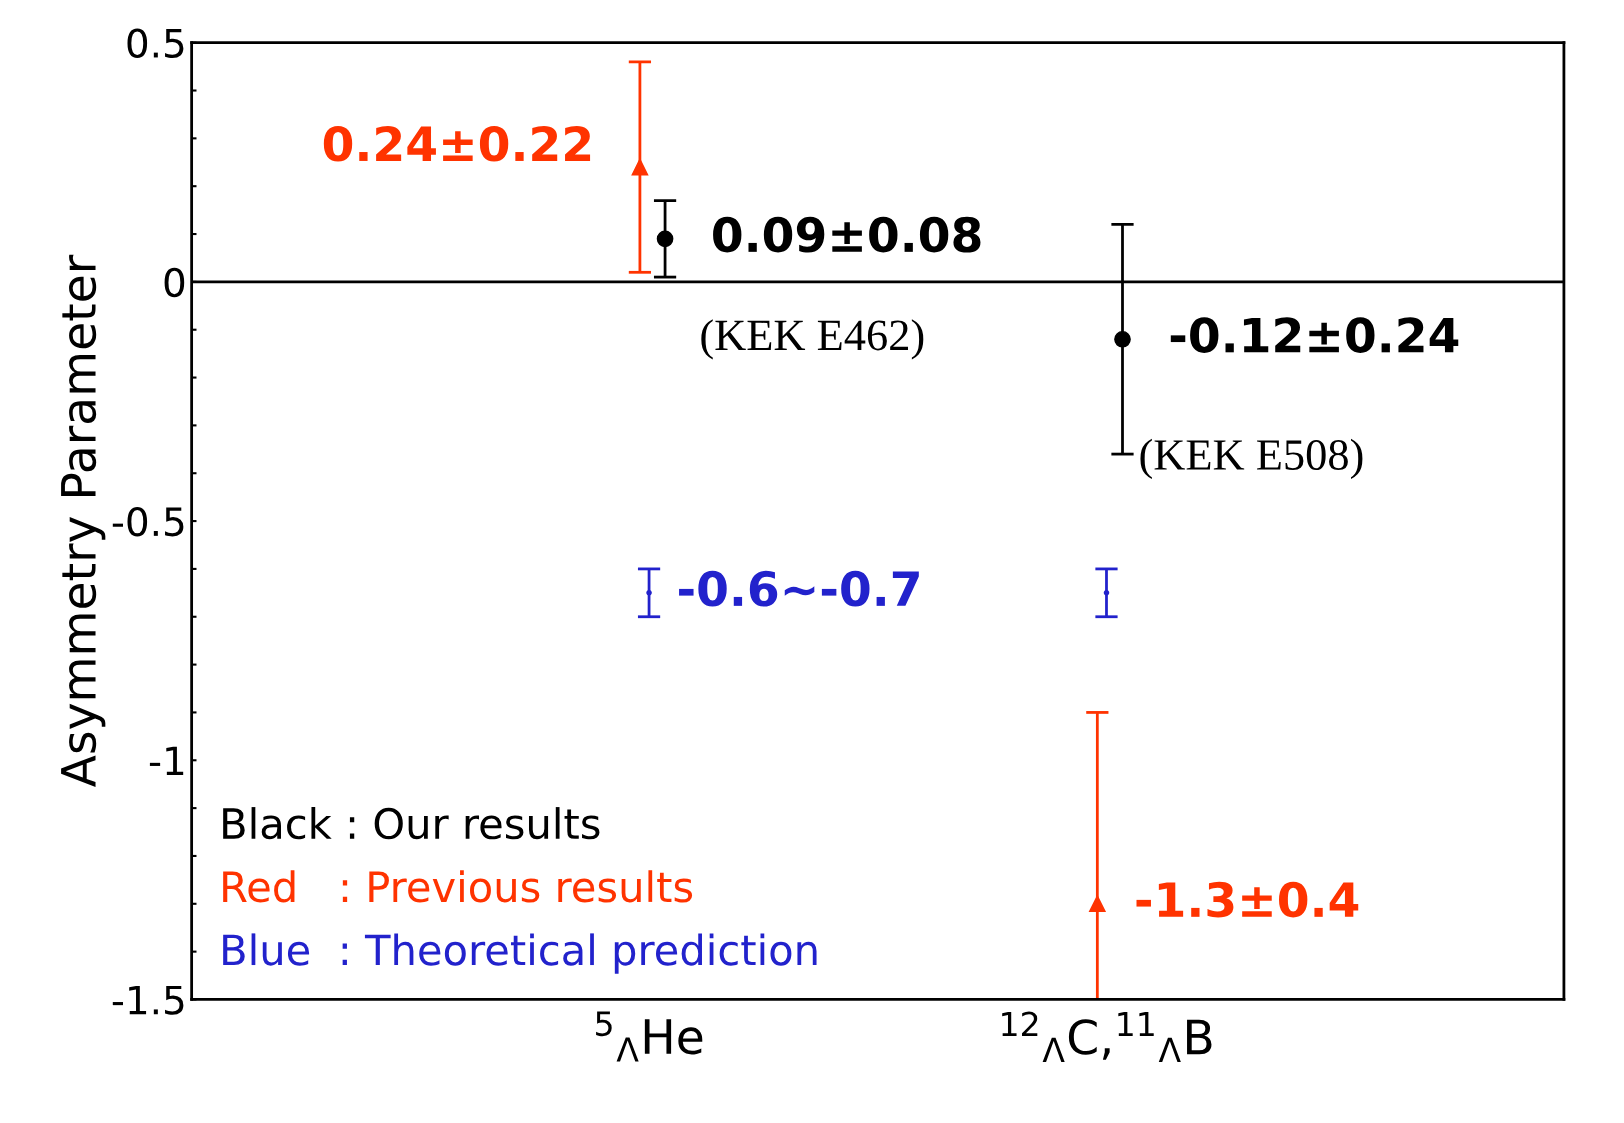 Image resolution: width=1624 pixels, height=1123 pixels. I want to click on data-label: 0.09±0.08, so click(847, 234).